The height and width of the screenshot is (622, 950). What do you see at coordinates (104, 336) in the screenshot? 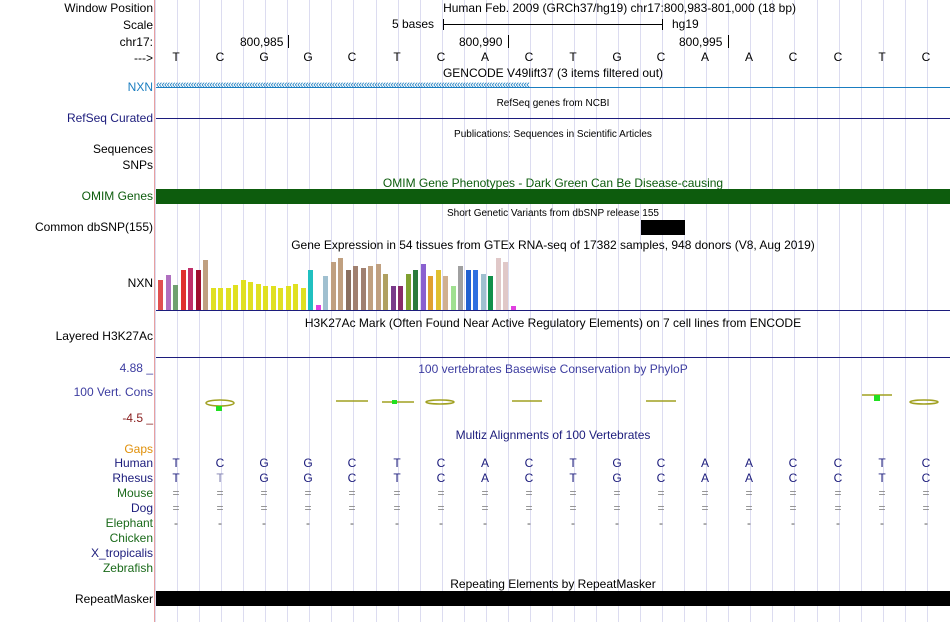
I see `h3k27ac-label: Layered H3K27Ac` at bounding box center [104, 336].